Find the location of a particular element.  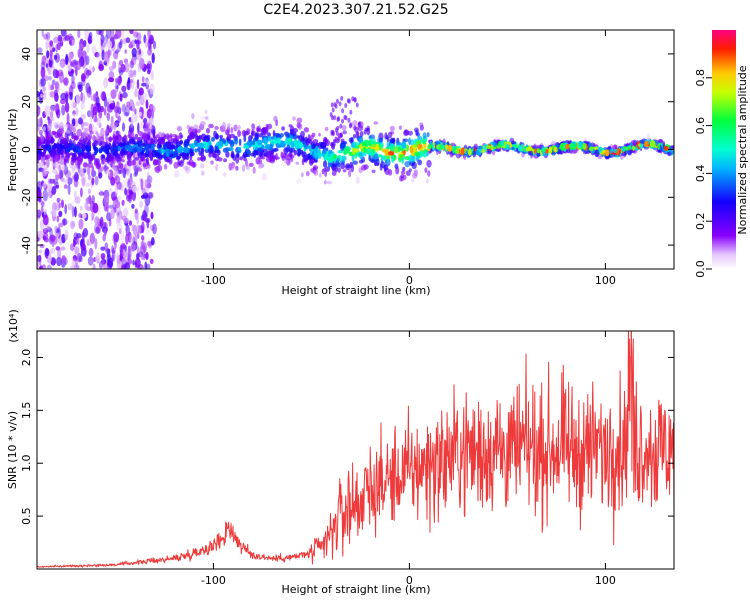

spectrogram-y-label: Frequency (Hz) is located at coordinates (12, 150).